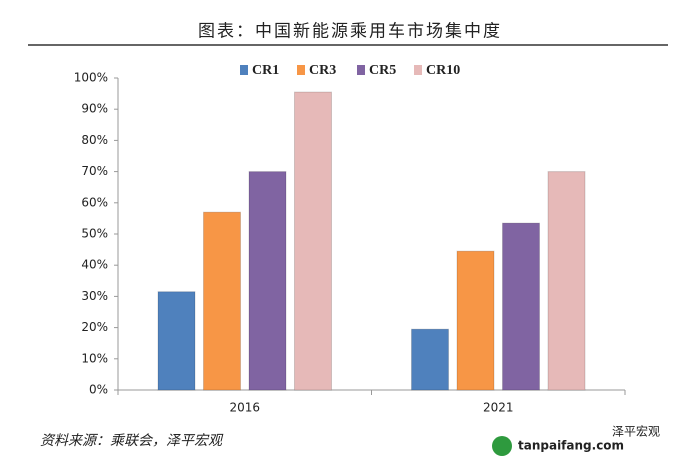 The height and width of the screenshot is (465, 688). What do you see at coordinates (498, 408) in the screenshot?
I see `x-tick-label: 2021` at bounding box center [498, 408].